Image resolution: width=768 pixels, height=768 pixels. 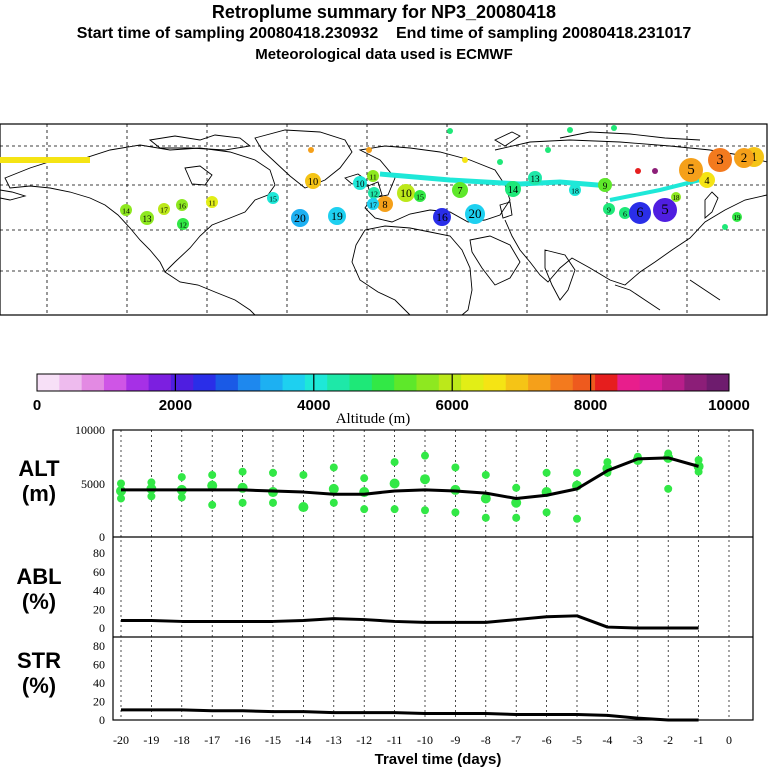 What do you see at coordinates (99, 665) in the screenshot?
I see `str-tick: 60` at bounding box center [99, 665].